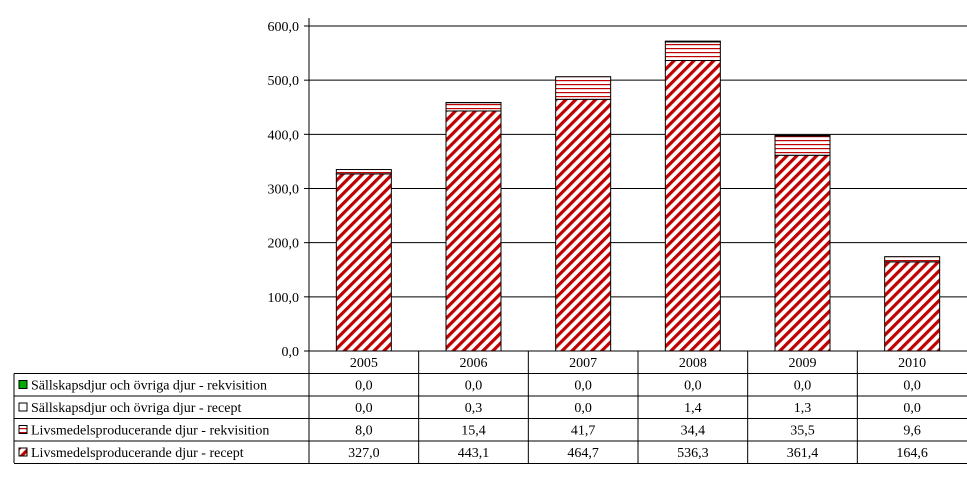  Describe the element at coordinates (284, 298) in the screenshot. I see `y-tick-label: 100,0` at that location.